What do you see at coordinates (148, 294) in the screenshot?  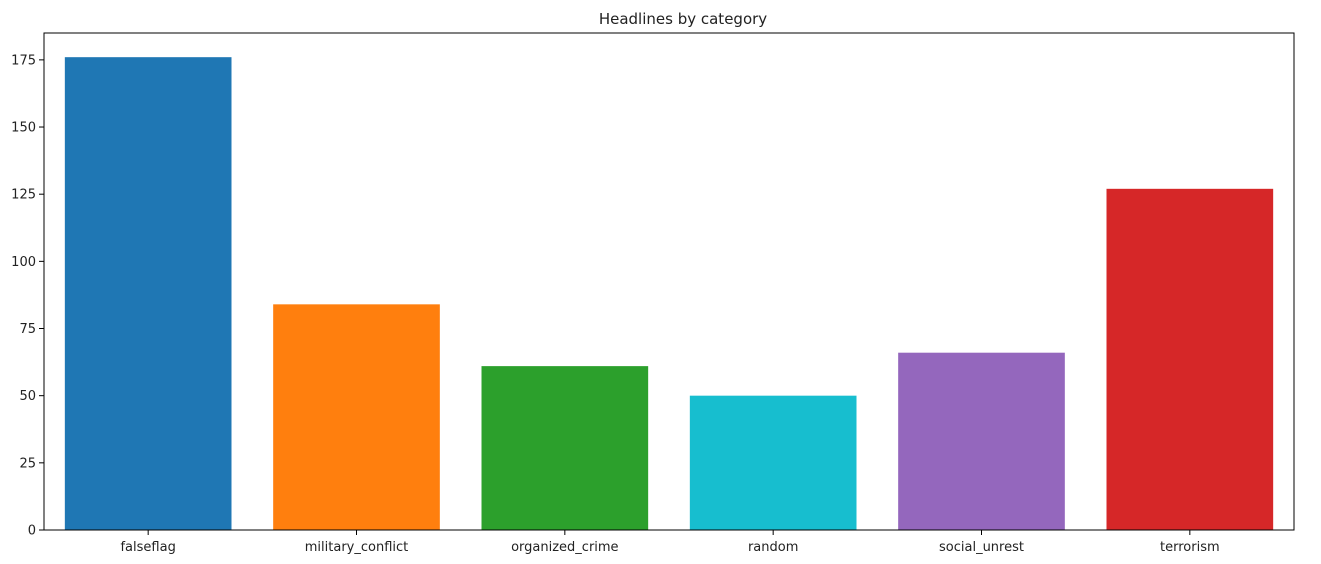 I see `bar-falseflag` at bounding box center [148, 294].